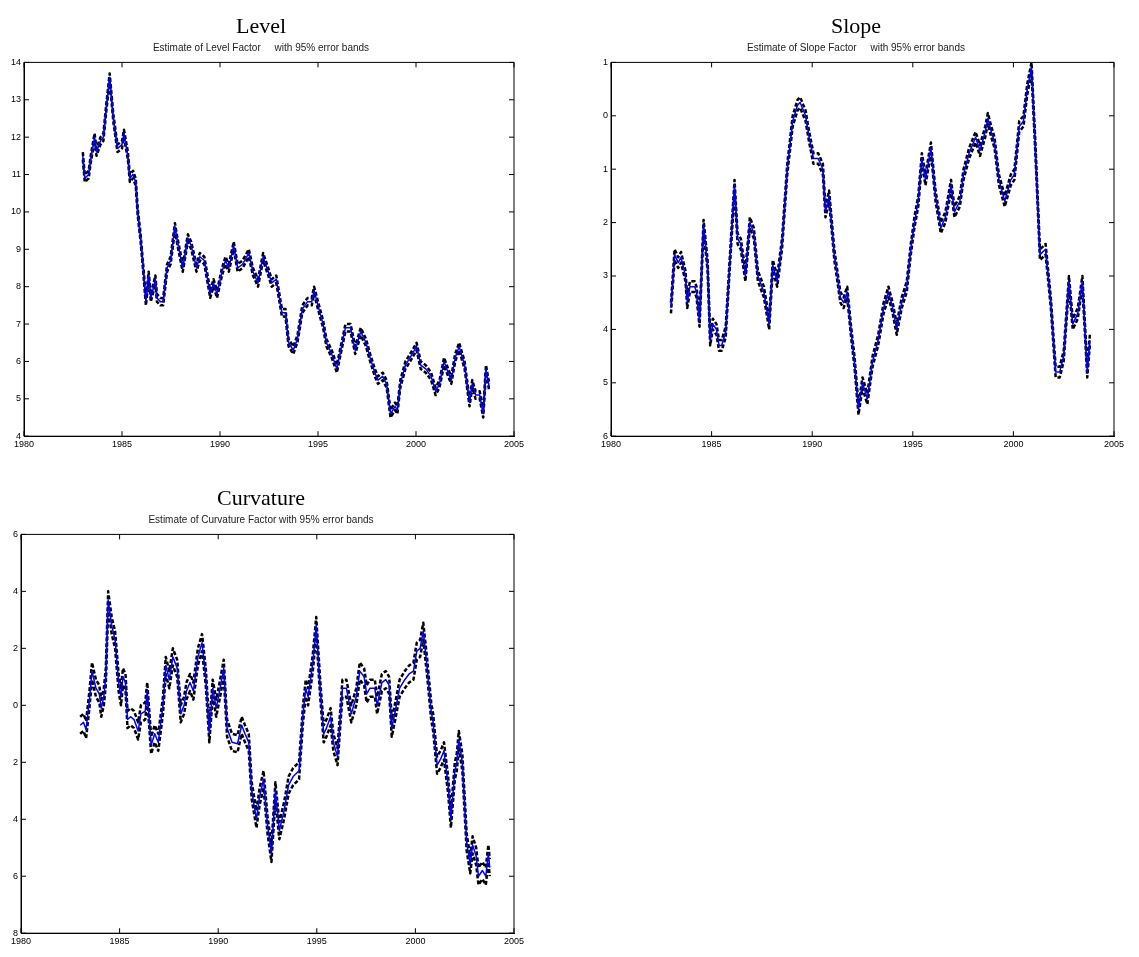  I want to click on y-tick-label: 9, so click(19, 248).